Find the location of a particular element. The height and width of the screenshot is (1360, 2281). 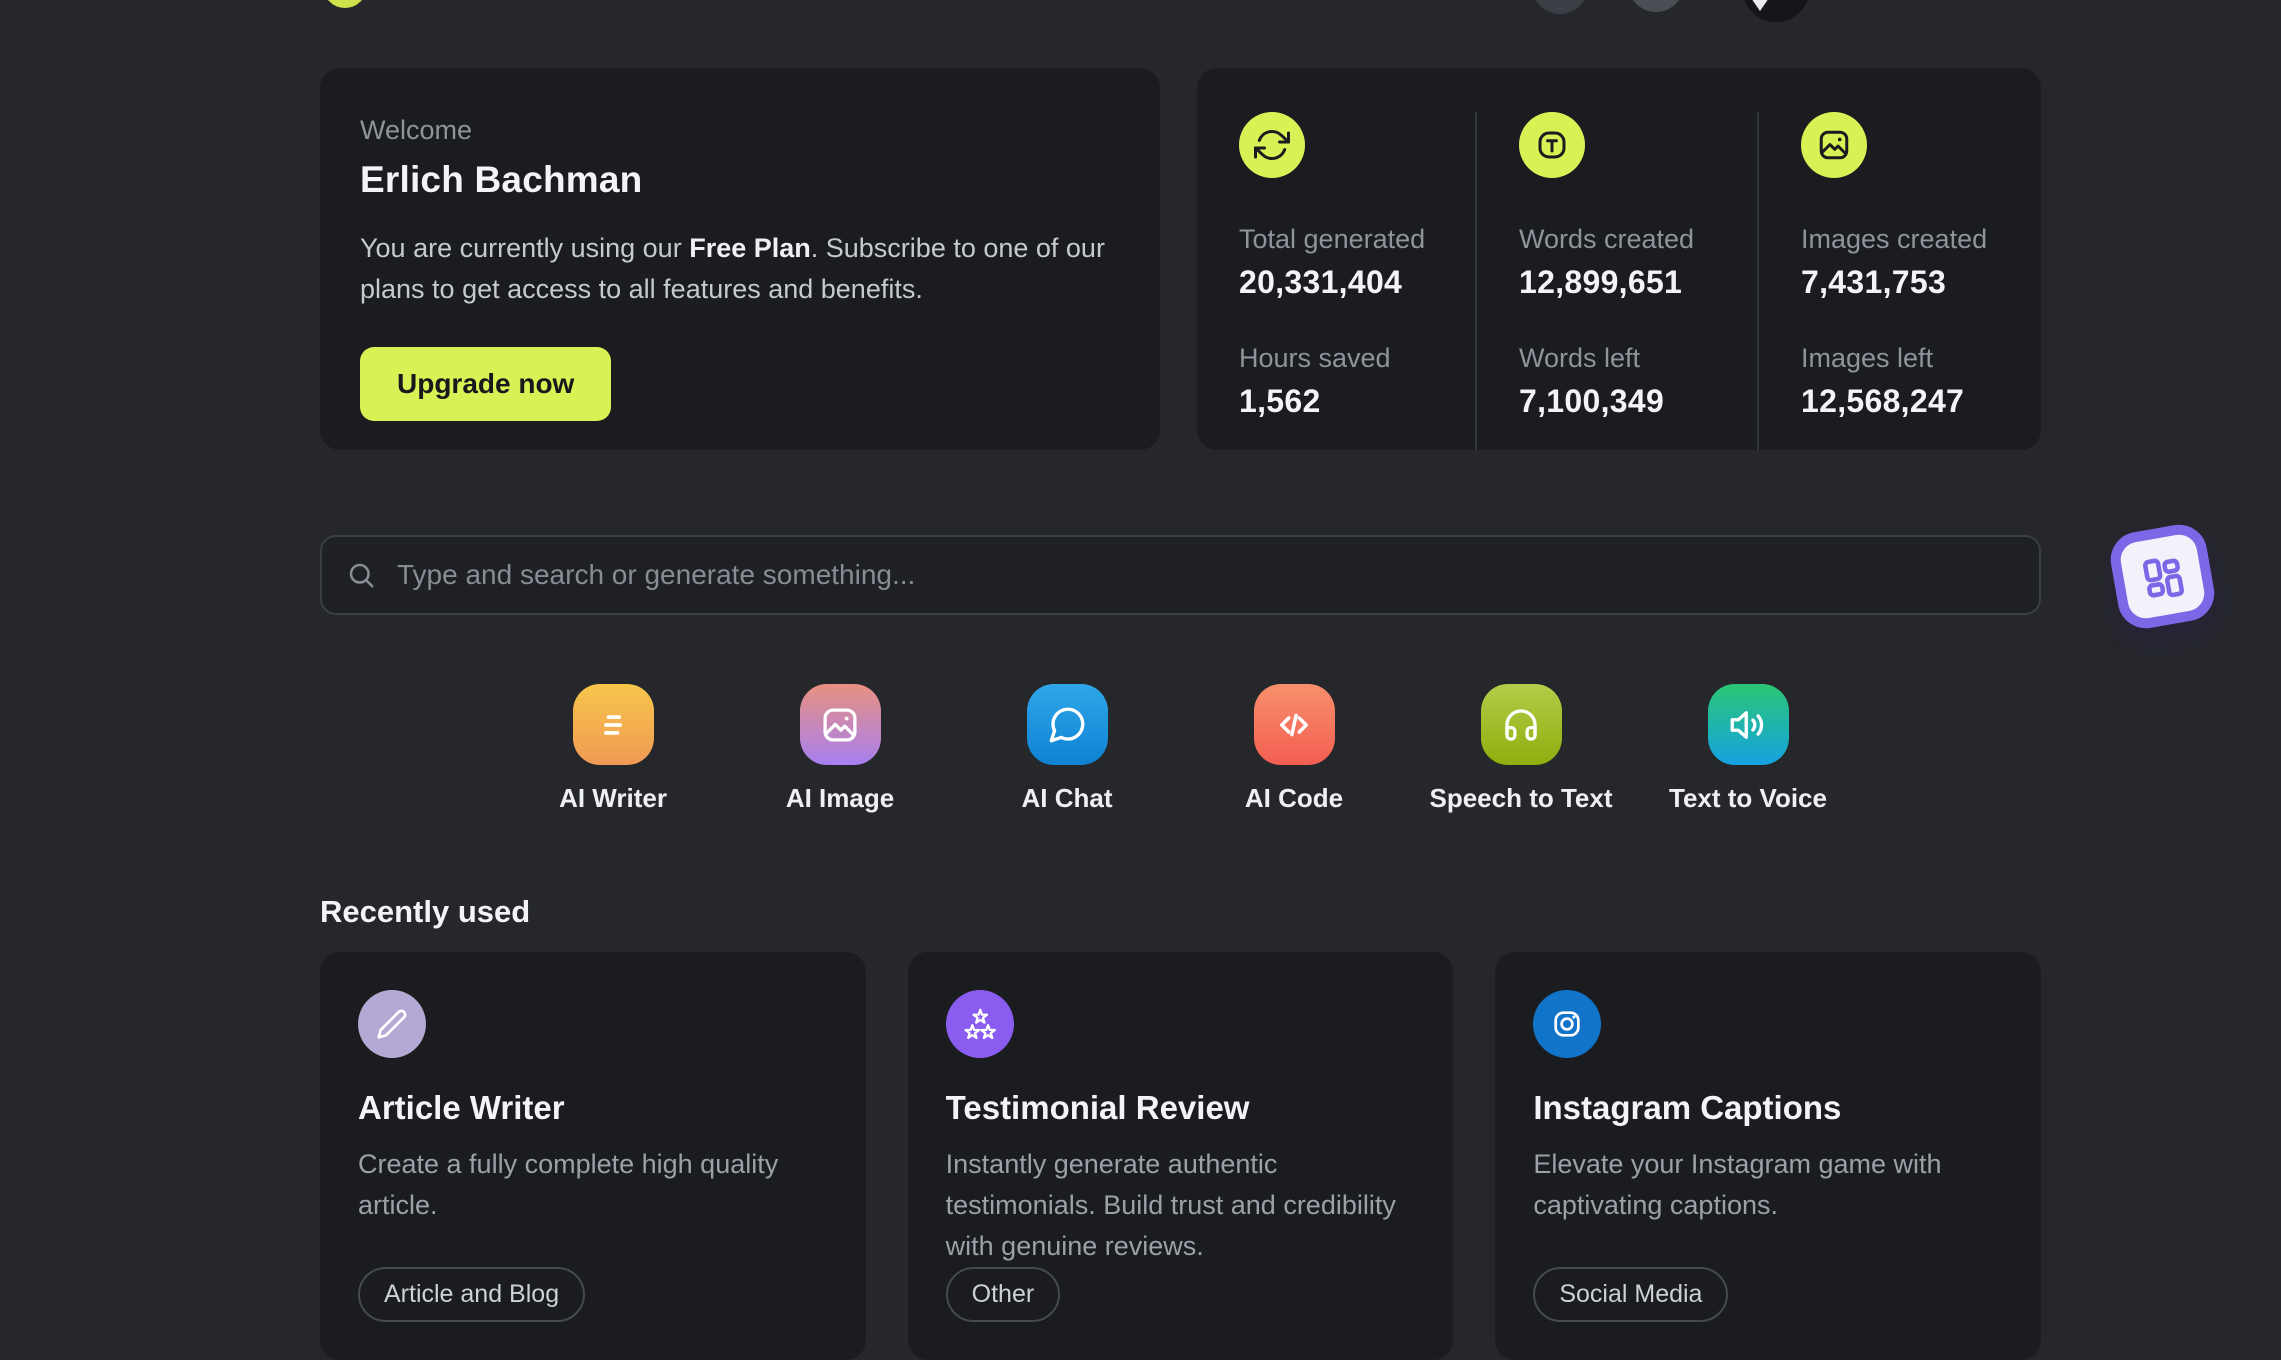

recent-card-title: Article Writer is located at coordinates (461, 1107).